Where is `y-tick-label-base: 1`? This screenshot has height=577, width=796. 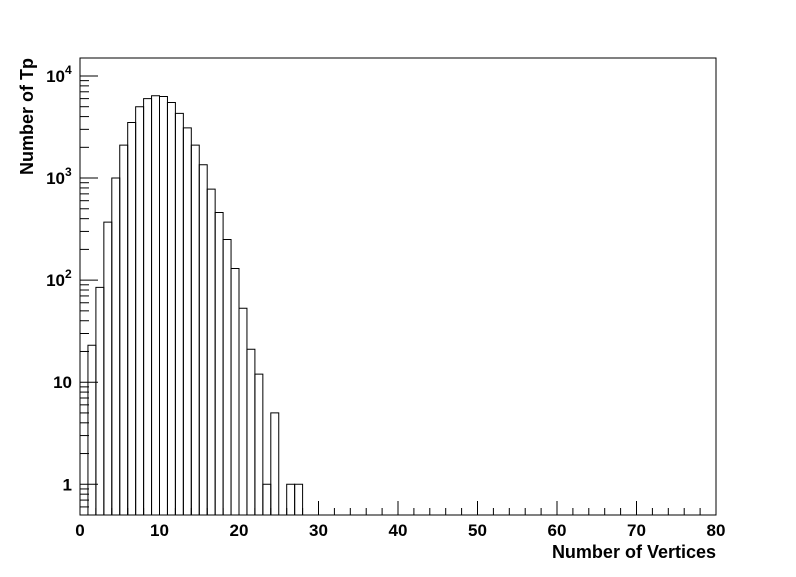 y-tick-label-base: 1 is located at coordinates (67, 484).